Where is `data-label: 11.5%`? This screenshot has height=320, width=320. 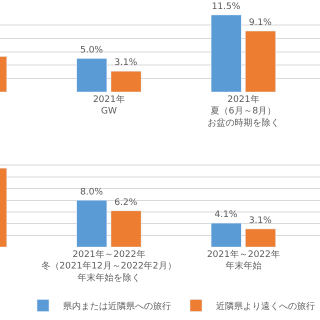
data-label: 11.5% is located at coordinates (226, 7).